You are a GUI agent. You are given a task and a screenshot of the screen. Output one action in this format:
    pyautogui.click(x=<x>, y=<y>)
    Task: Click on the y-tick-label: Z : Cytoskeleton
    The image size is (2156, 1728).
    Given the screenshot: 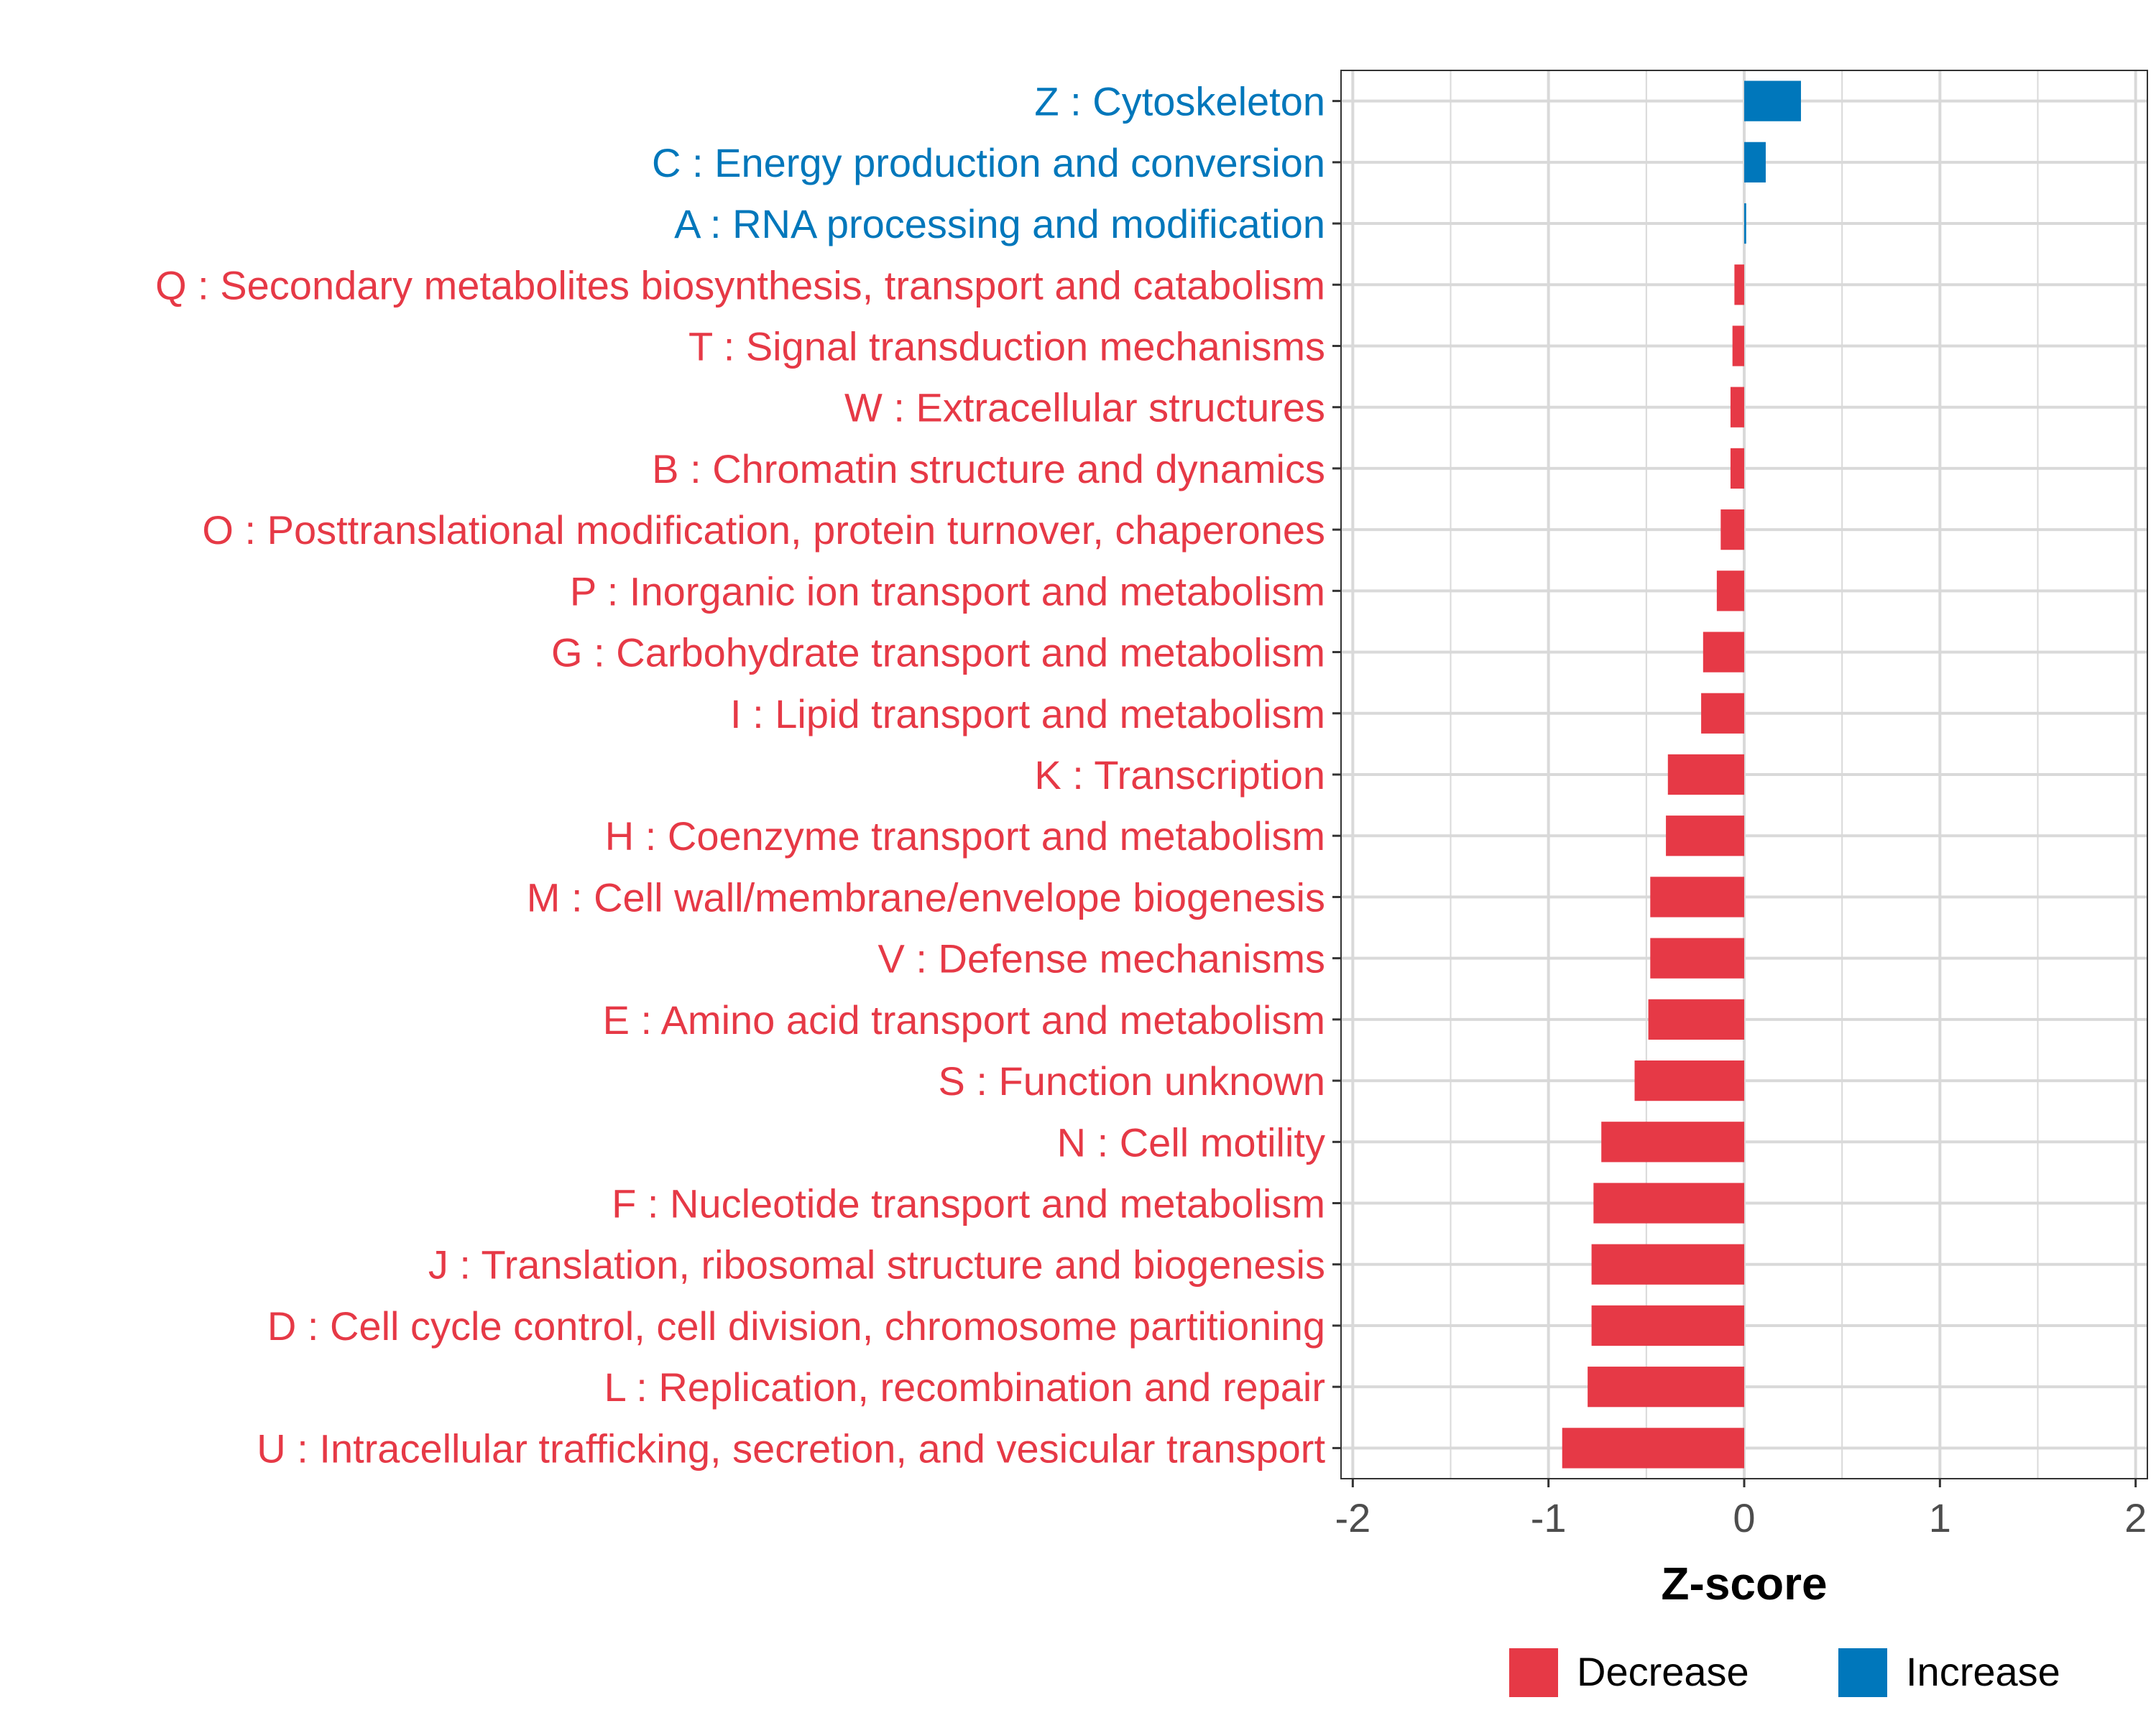 What is the action you would take?
    pyautogui.click(x=1179, y=101)
    